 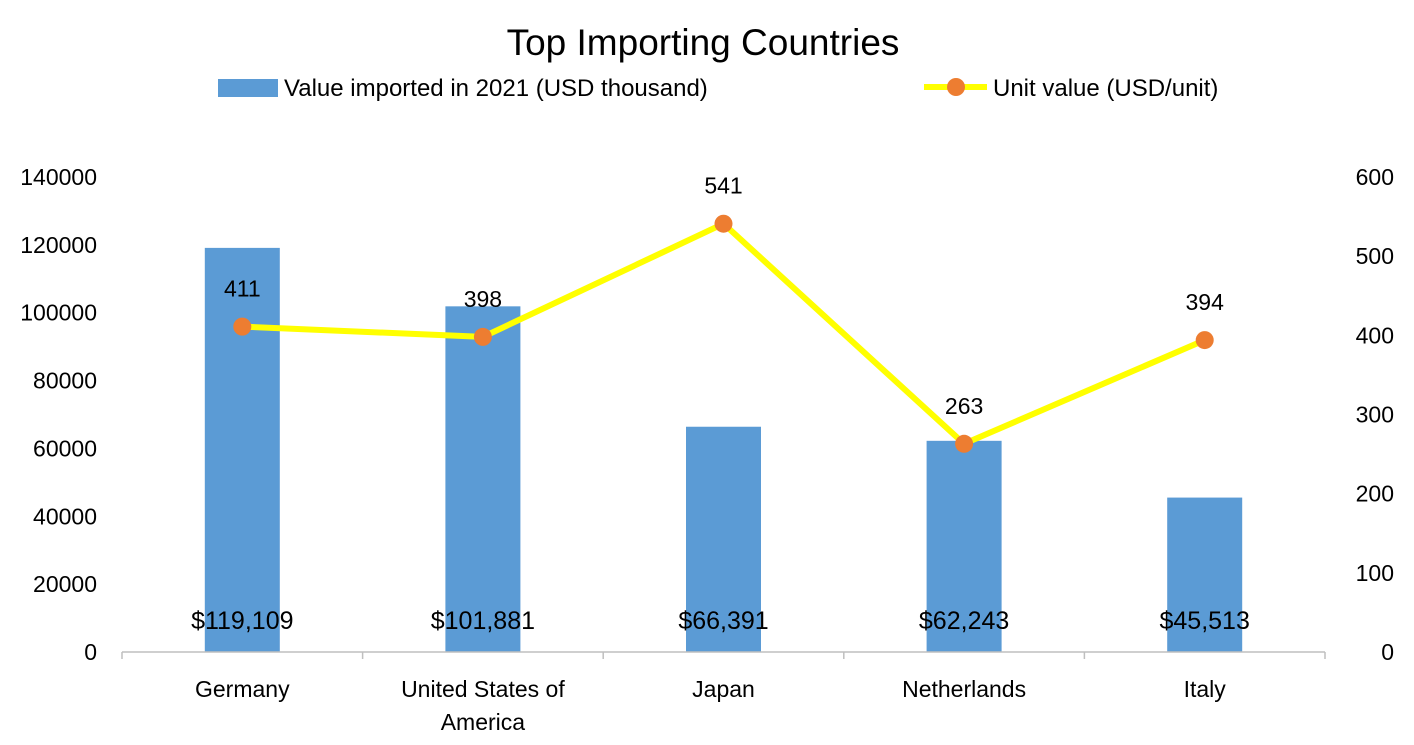 I want to click on line-data-label: 411, so click(x=242, y=289).